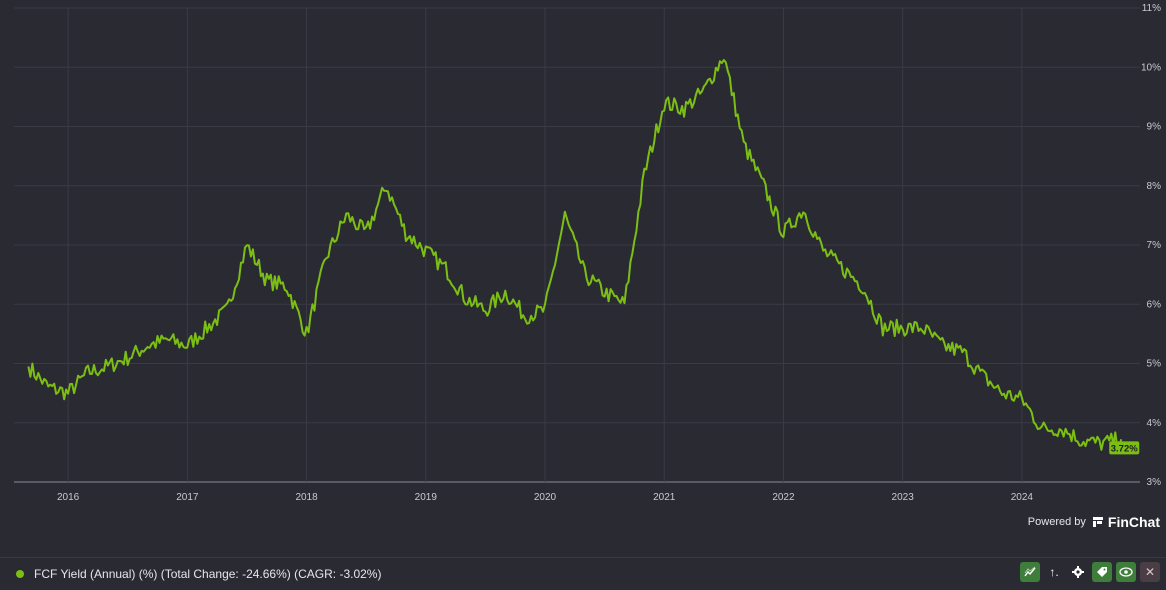  I want to click on y-tick-label: 9%, so click(1154, 127).